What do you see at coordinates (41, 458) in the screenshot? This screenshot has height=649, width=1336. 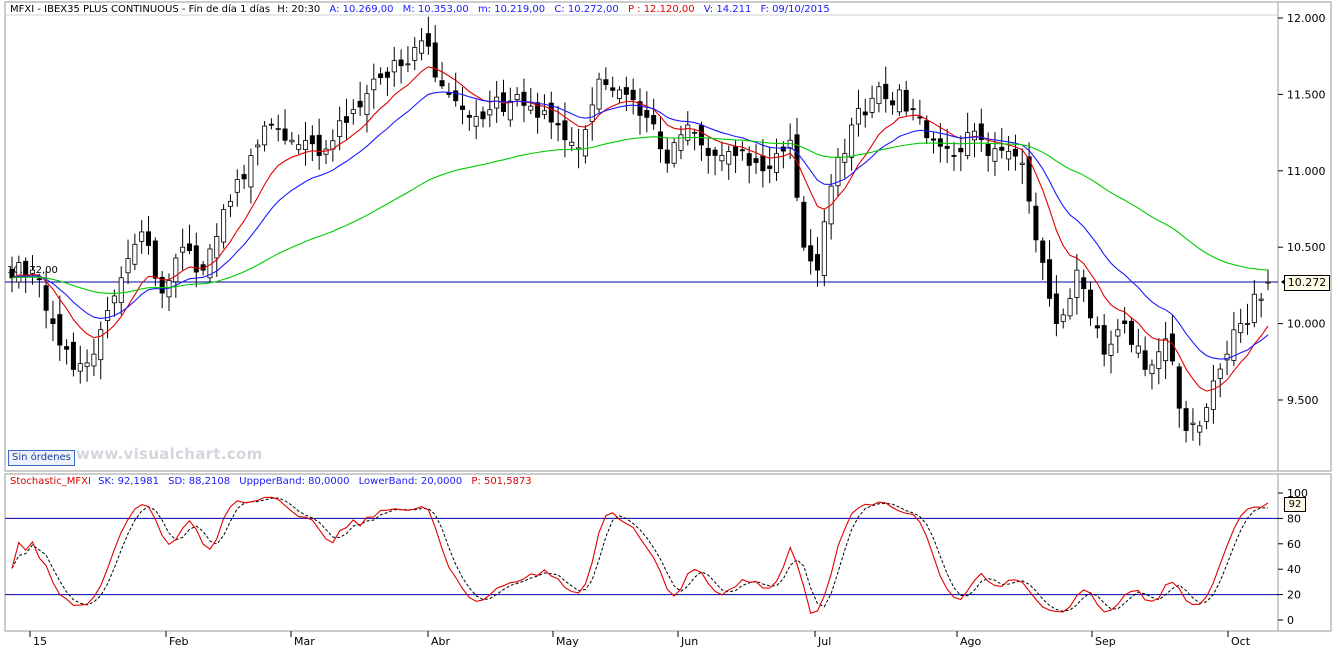 I see `sin-ordenes-button: Sin órdenes` at bounding box center [41, 458].